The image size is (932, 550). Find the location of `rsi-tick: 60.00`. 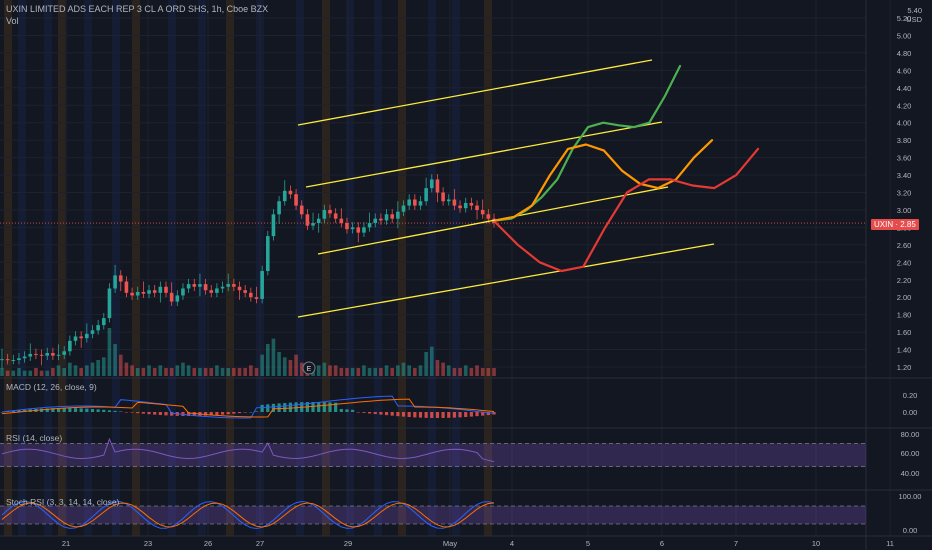

rsi-tick: 60.00 is located at coordinates (910, 453).